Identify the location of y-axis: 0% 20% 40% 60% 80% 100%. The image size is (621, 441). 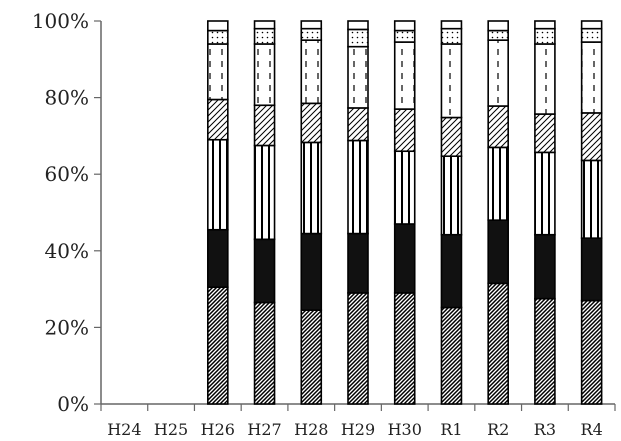
(67, 212).